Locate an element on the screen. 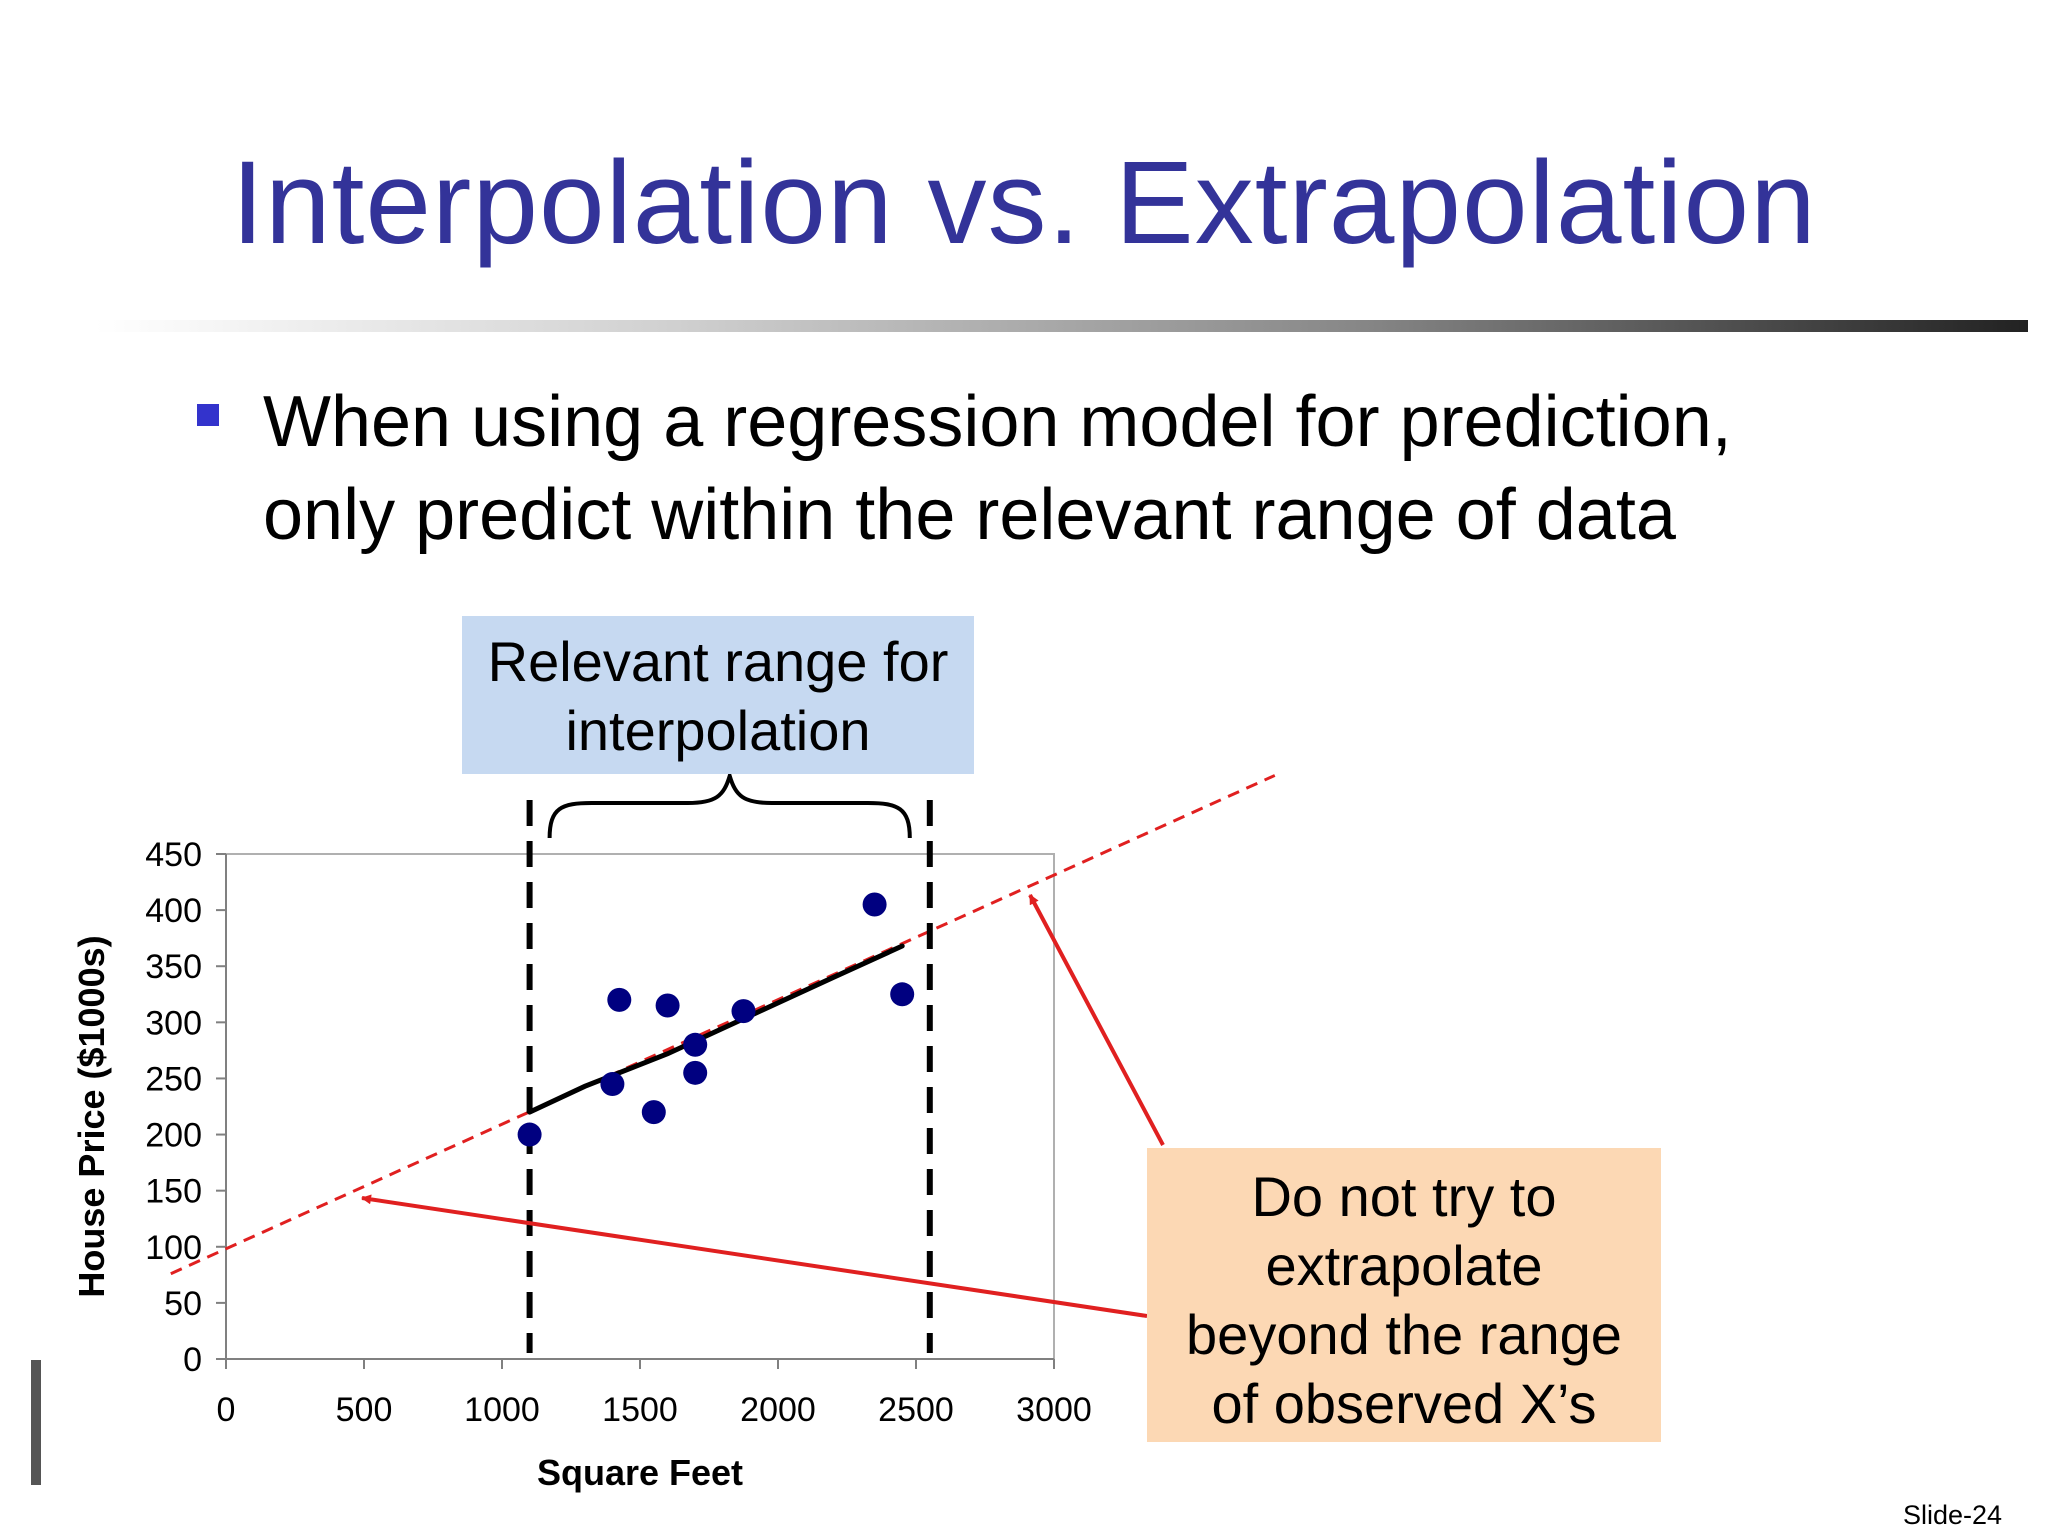  y-tick-label: 350 is located at coordinates (173, 967).